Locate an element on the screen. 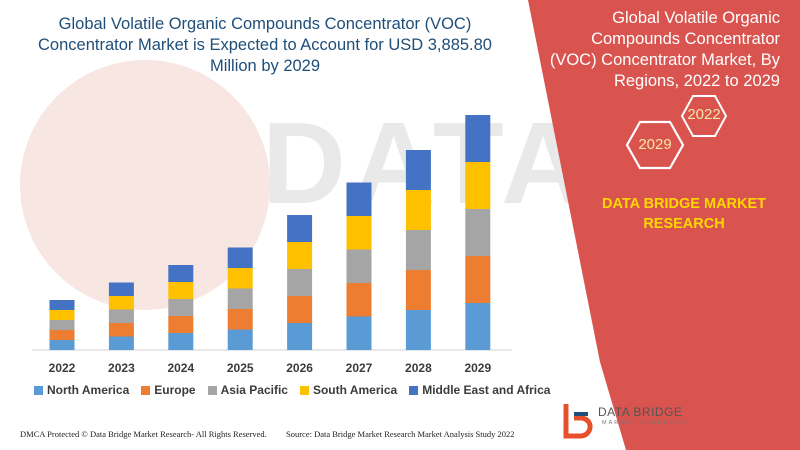 This screenshot has width=800, height=450. bar-segment-europe-2022 is located at coordinates (62, 335).